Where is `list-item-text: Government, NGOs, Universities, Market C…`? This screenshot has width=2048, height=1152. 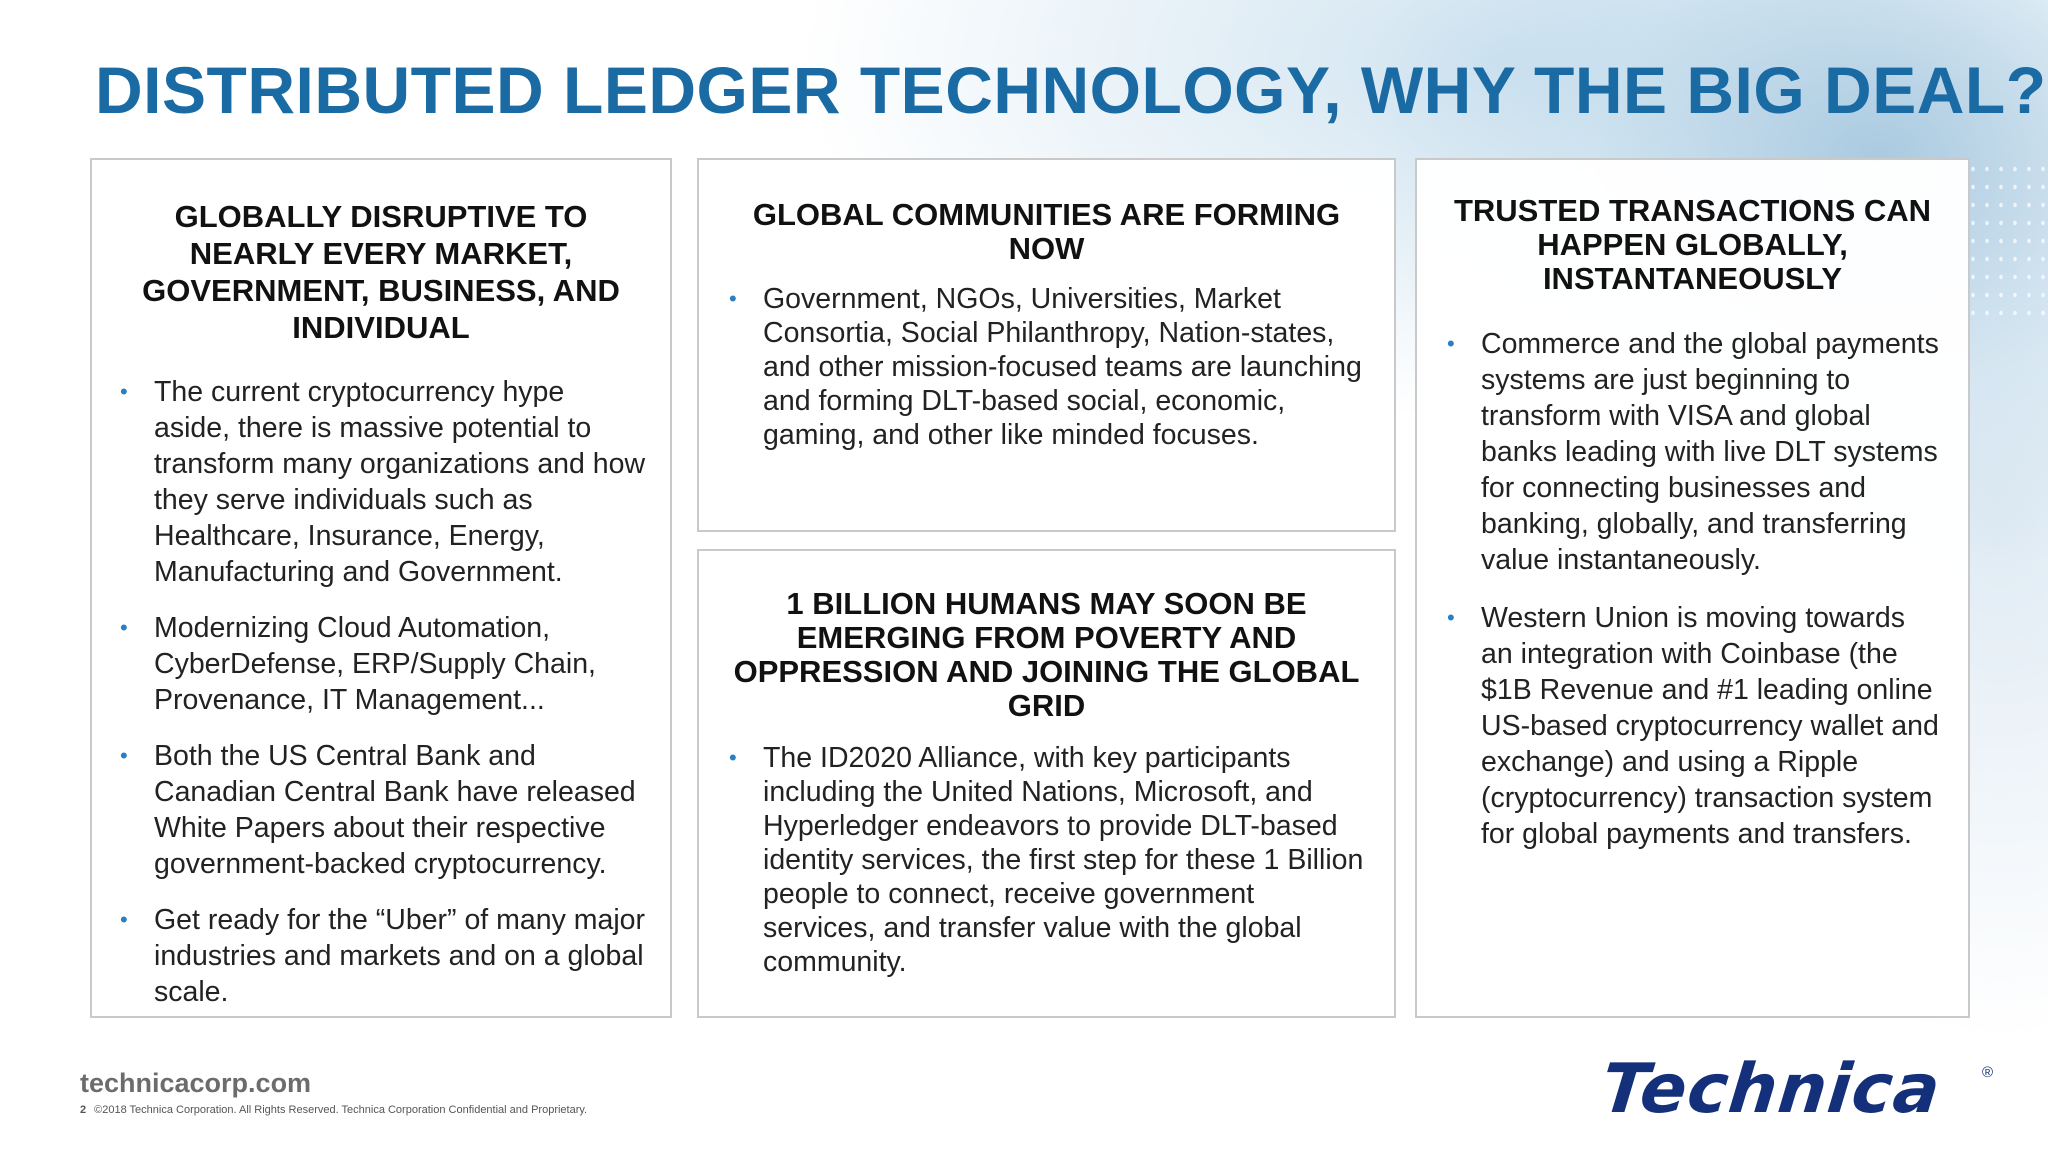 list-item-text: Government, NGOs, Universities, Market C… is located at coordinates (1062, 367).